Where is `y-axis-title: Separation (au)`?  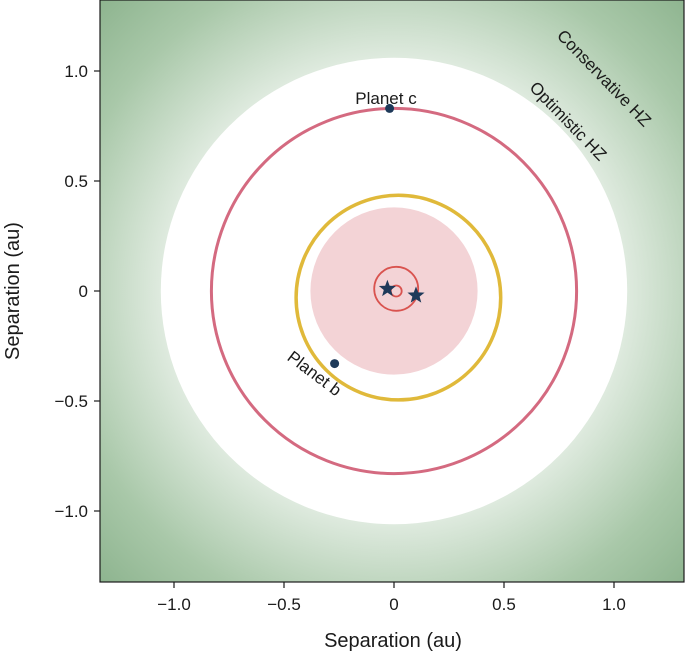
y-axis-title: Separation (au) is located at coordinates (13, 291).